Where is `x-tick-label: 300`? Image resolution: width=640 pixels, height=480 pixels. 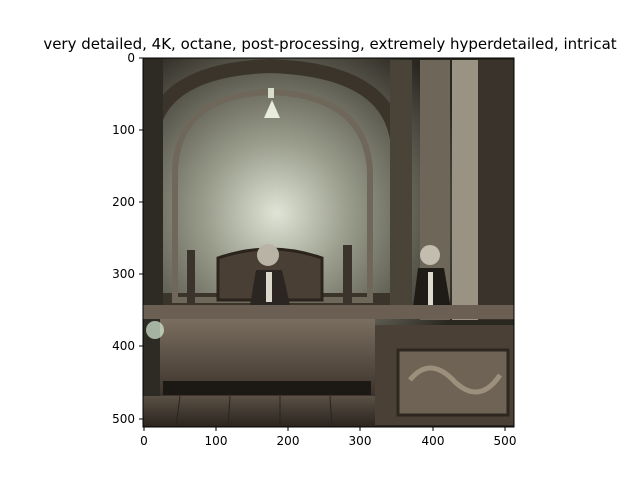 x-tick-label: 300 is located at coordinates (360, 441).